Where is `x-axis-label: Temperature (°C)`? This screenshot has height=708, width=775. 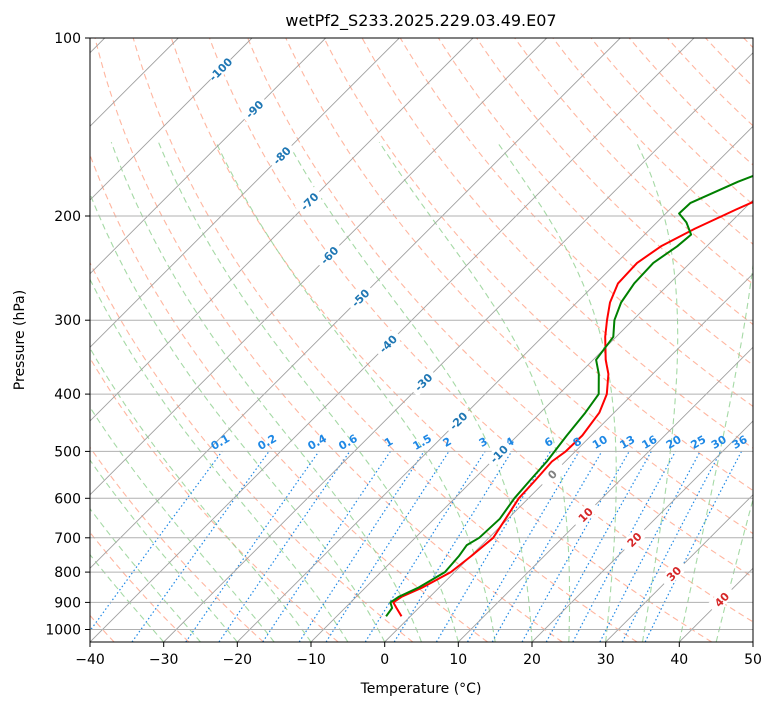 x-axis-label: Temperature (°C) is located at coordinates (421, 689).